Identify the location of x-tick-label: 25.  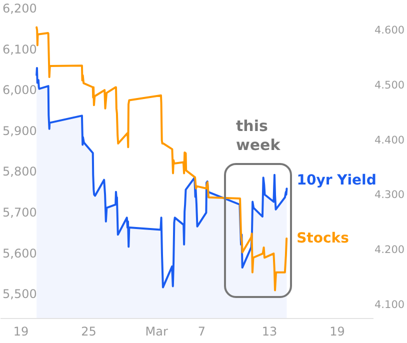
(88, 331).